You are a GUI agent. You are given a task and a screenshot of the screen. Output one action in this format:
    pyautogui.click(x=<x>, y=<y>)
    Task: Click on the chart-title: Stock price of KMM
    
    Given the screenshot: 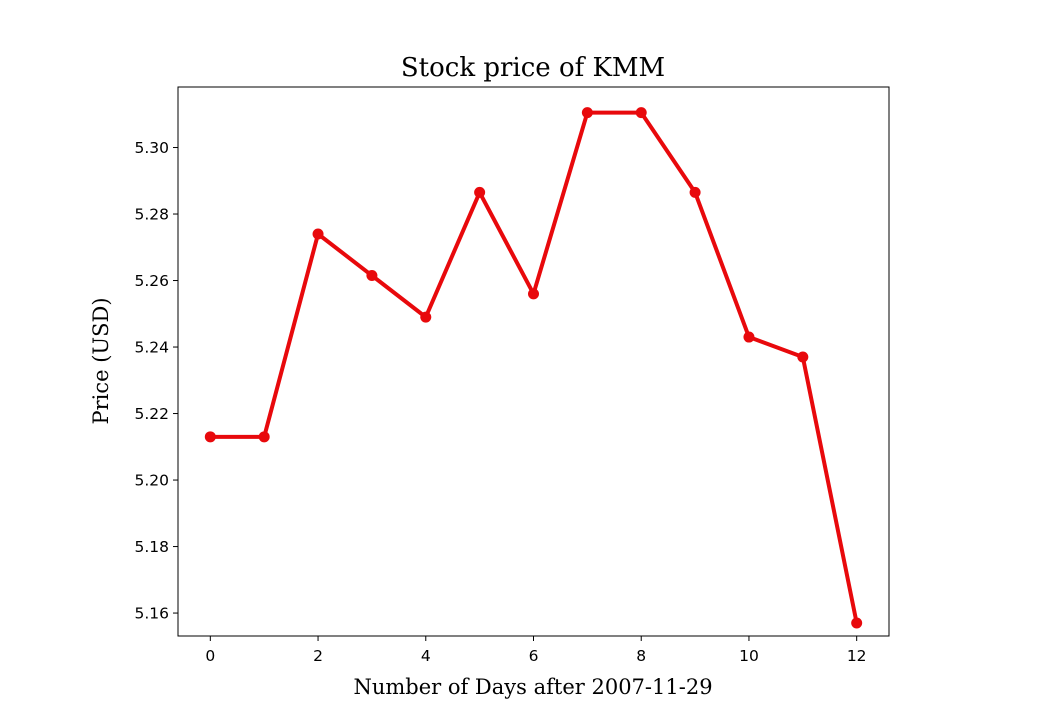 What is the action you would take?
    pyautogui.click(x=533, y=68)
    